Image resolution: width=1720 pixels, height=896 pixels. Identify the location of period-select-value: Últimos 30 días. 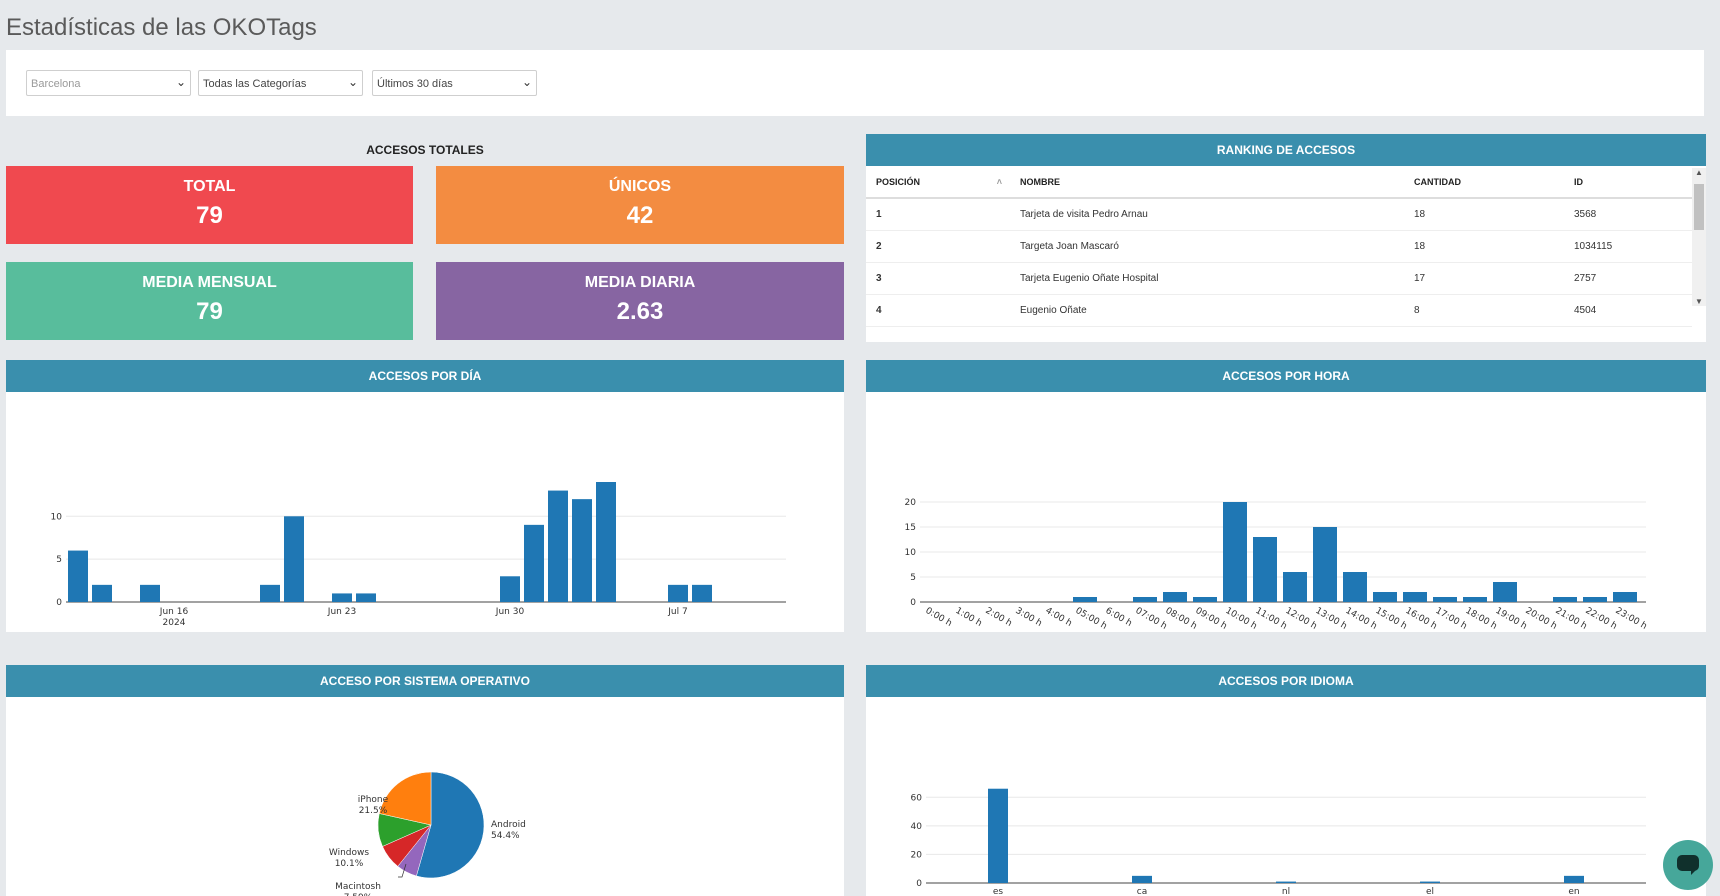
(415, 84).